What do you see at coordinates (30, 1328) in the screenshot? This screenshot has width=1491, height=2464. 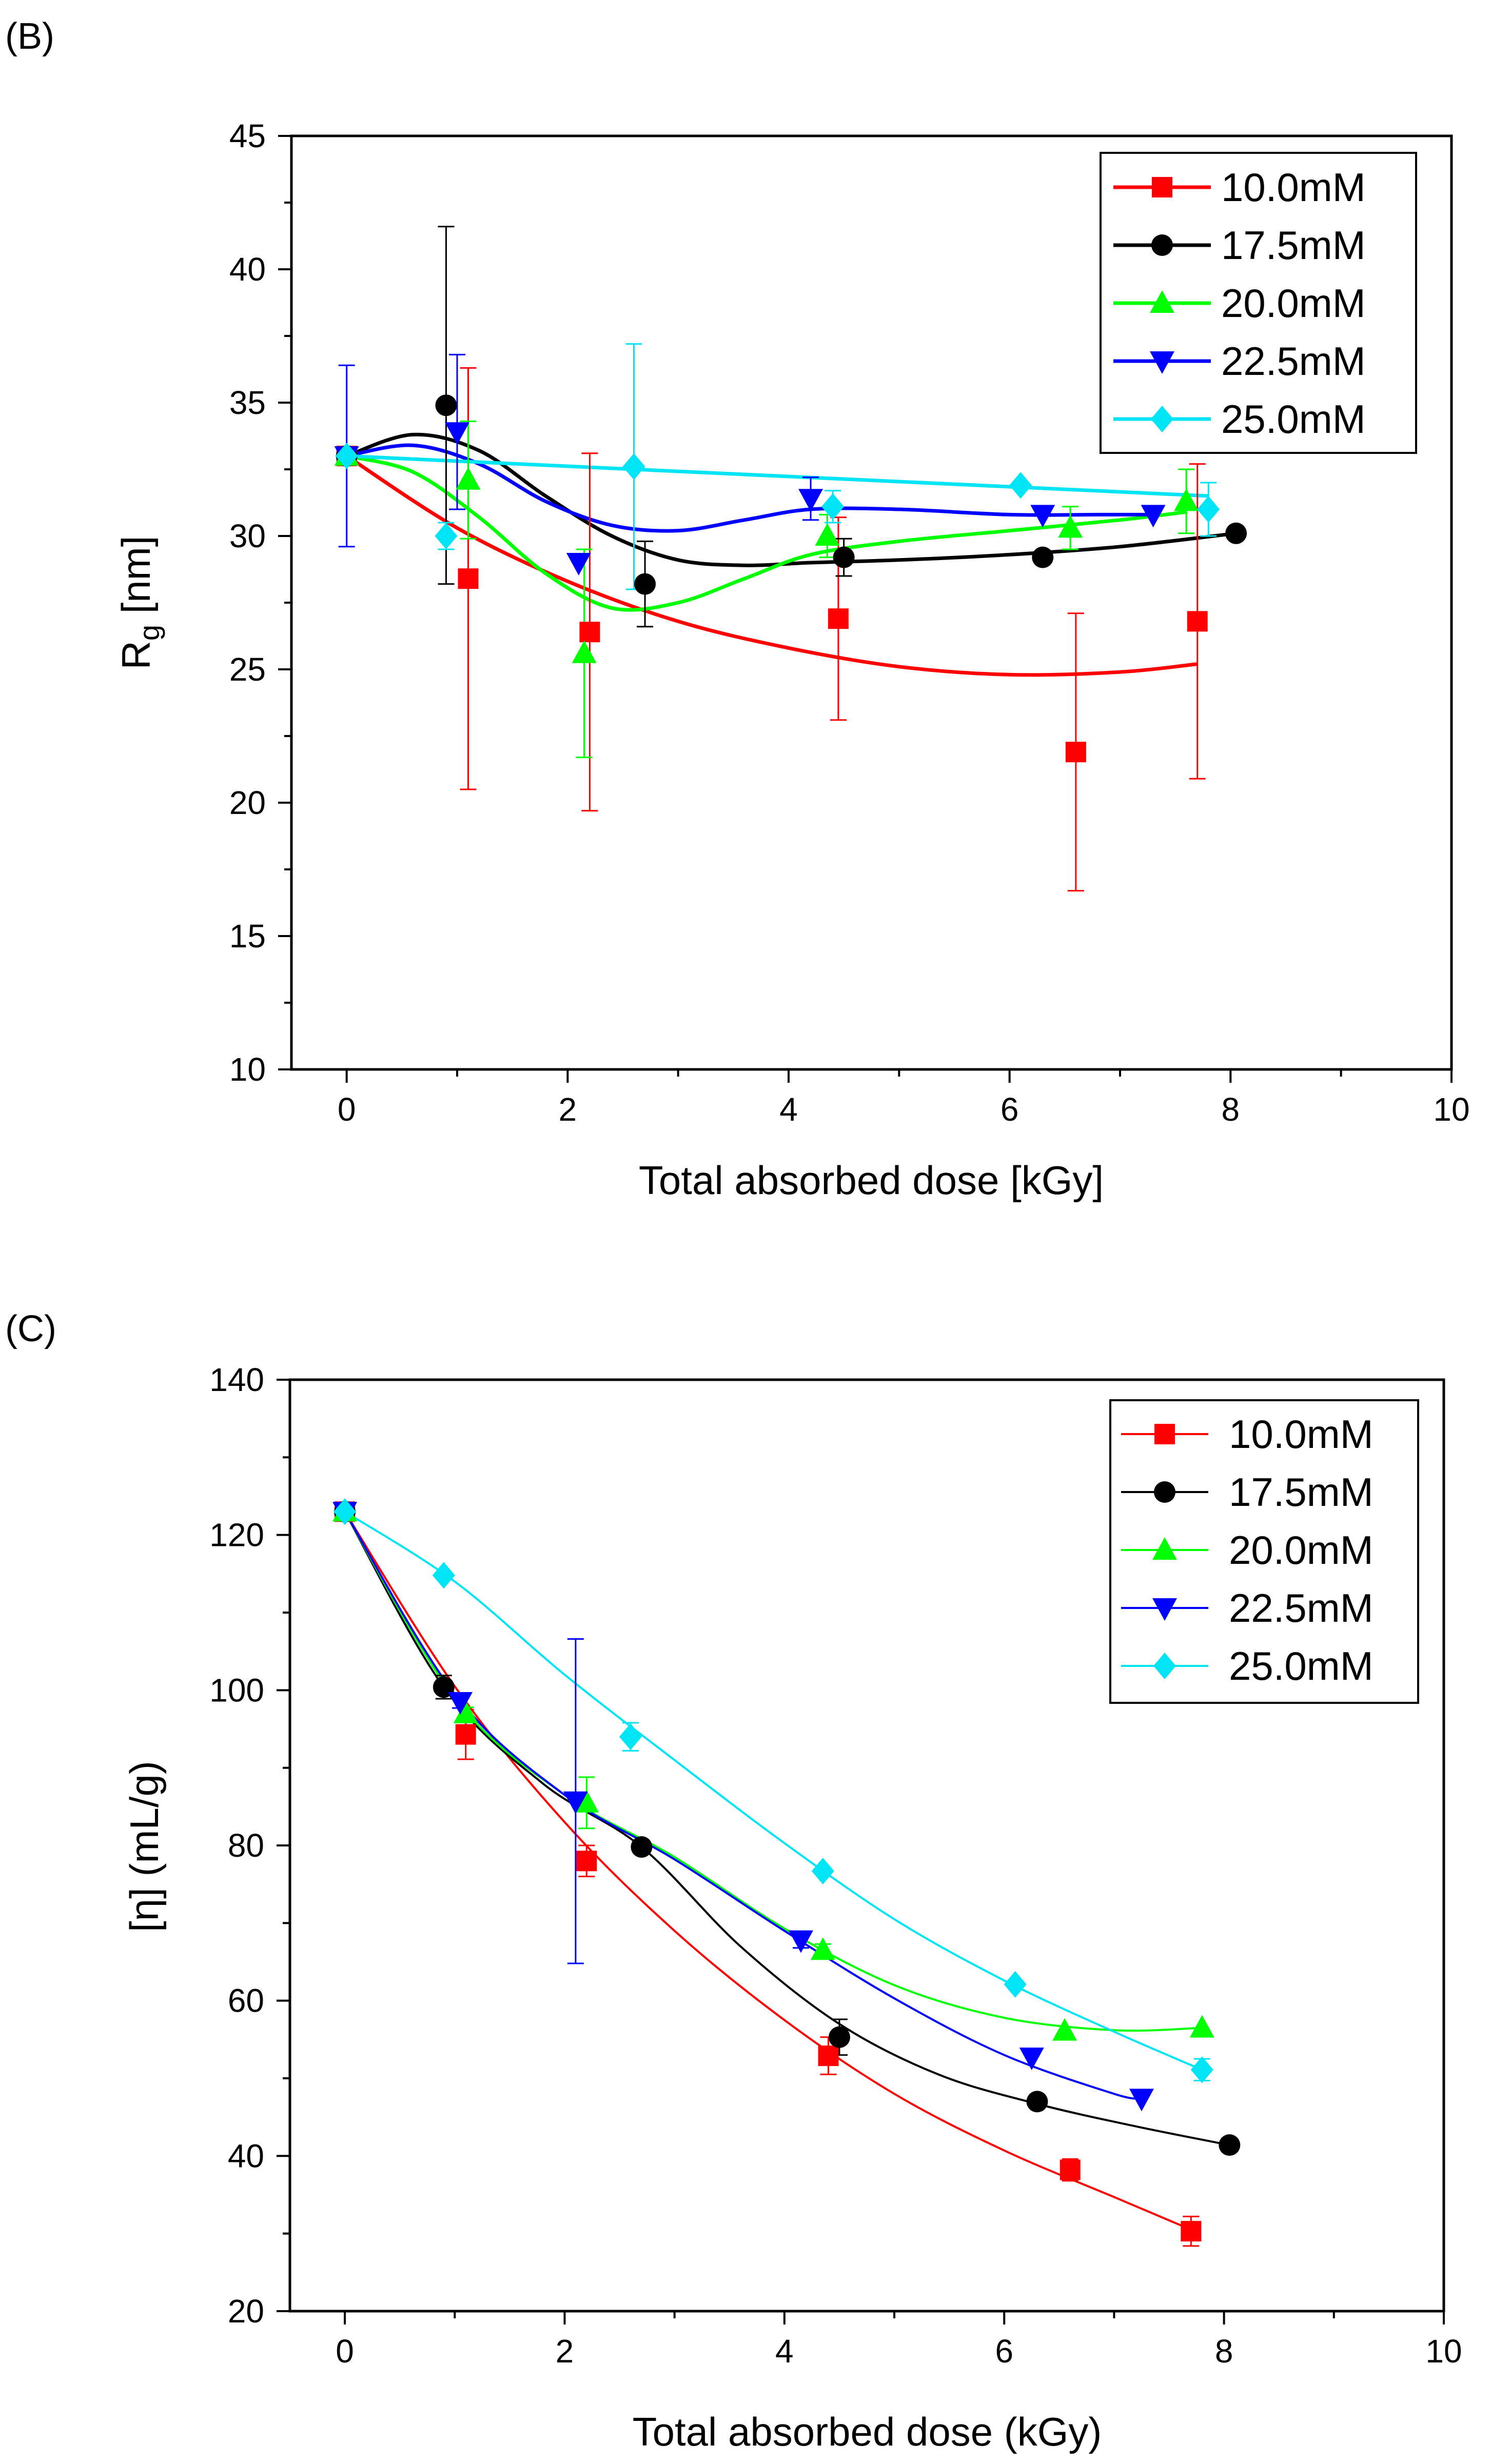 I see `panel-c-label: (C)` at bounding box center [30, 1328].